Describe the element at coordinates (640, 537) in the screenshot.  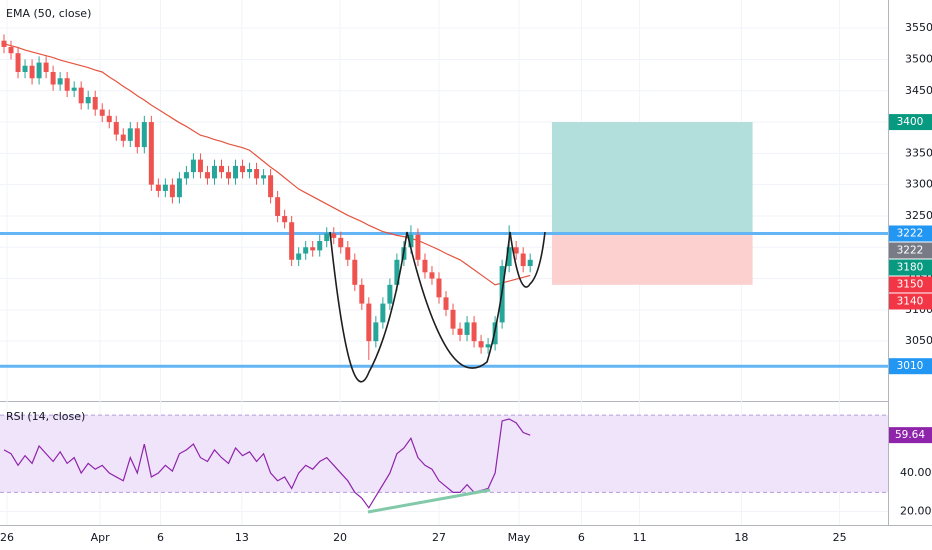
I see `x-tick-label: 11` at that location.